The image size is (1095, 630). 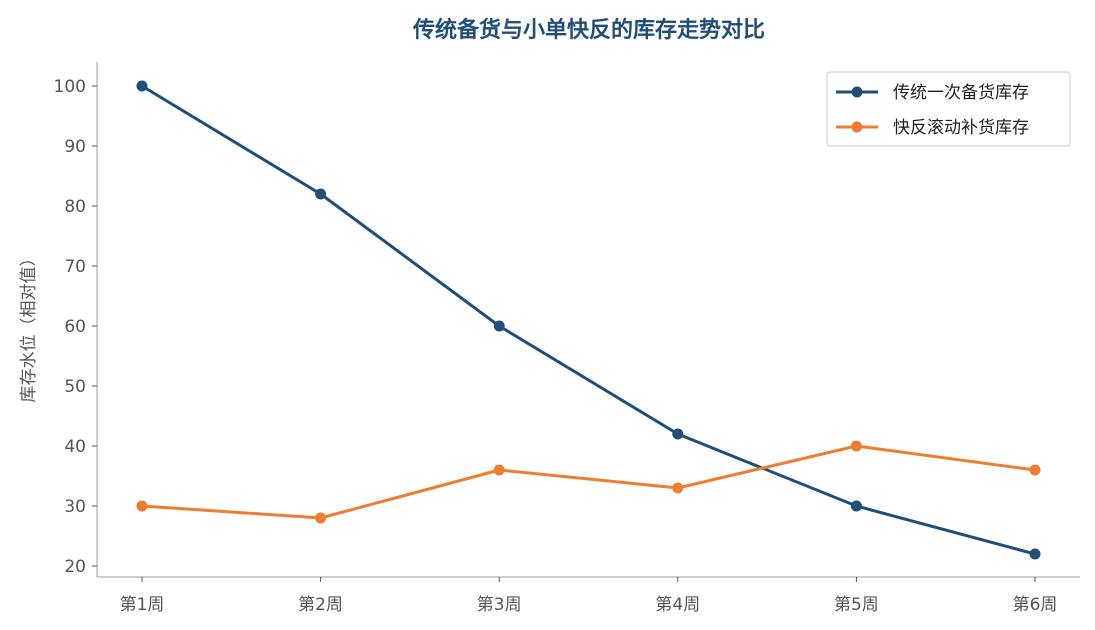 I want to click on y-tick-label: 70, so click(x=75, y=267).